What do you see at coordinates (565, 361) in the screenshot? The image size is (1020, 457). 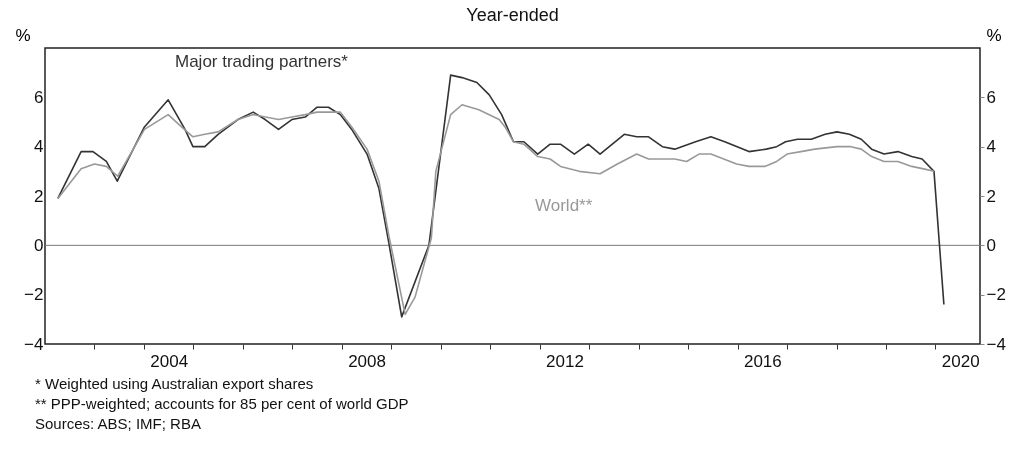 I see `x-tick-label: 2012` at bounding box center [565, 361].